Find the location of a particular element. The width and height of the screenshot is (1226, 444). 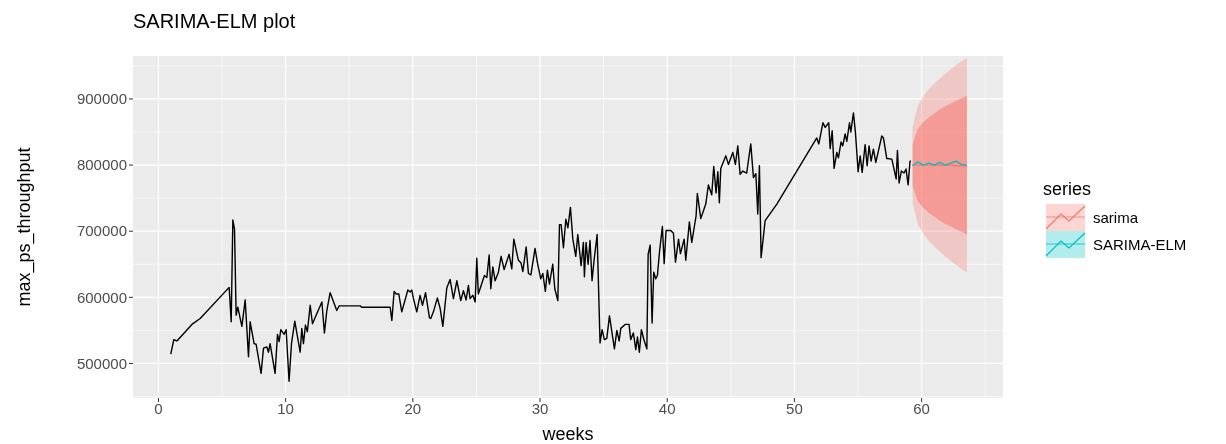

legend-label: sarima is located at coordinates (1116, 218).